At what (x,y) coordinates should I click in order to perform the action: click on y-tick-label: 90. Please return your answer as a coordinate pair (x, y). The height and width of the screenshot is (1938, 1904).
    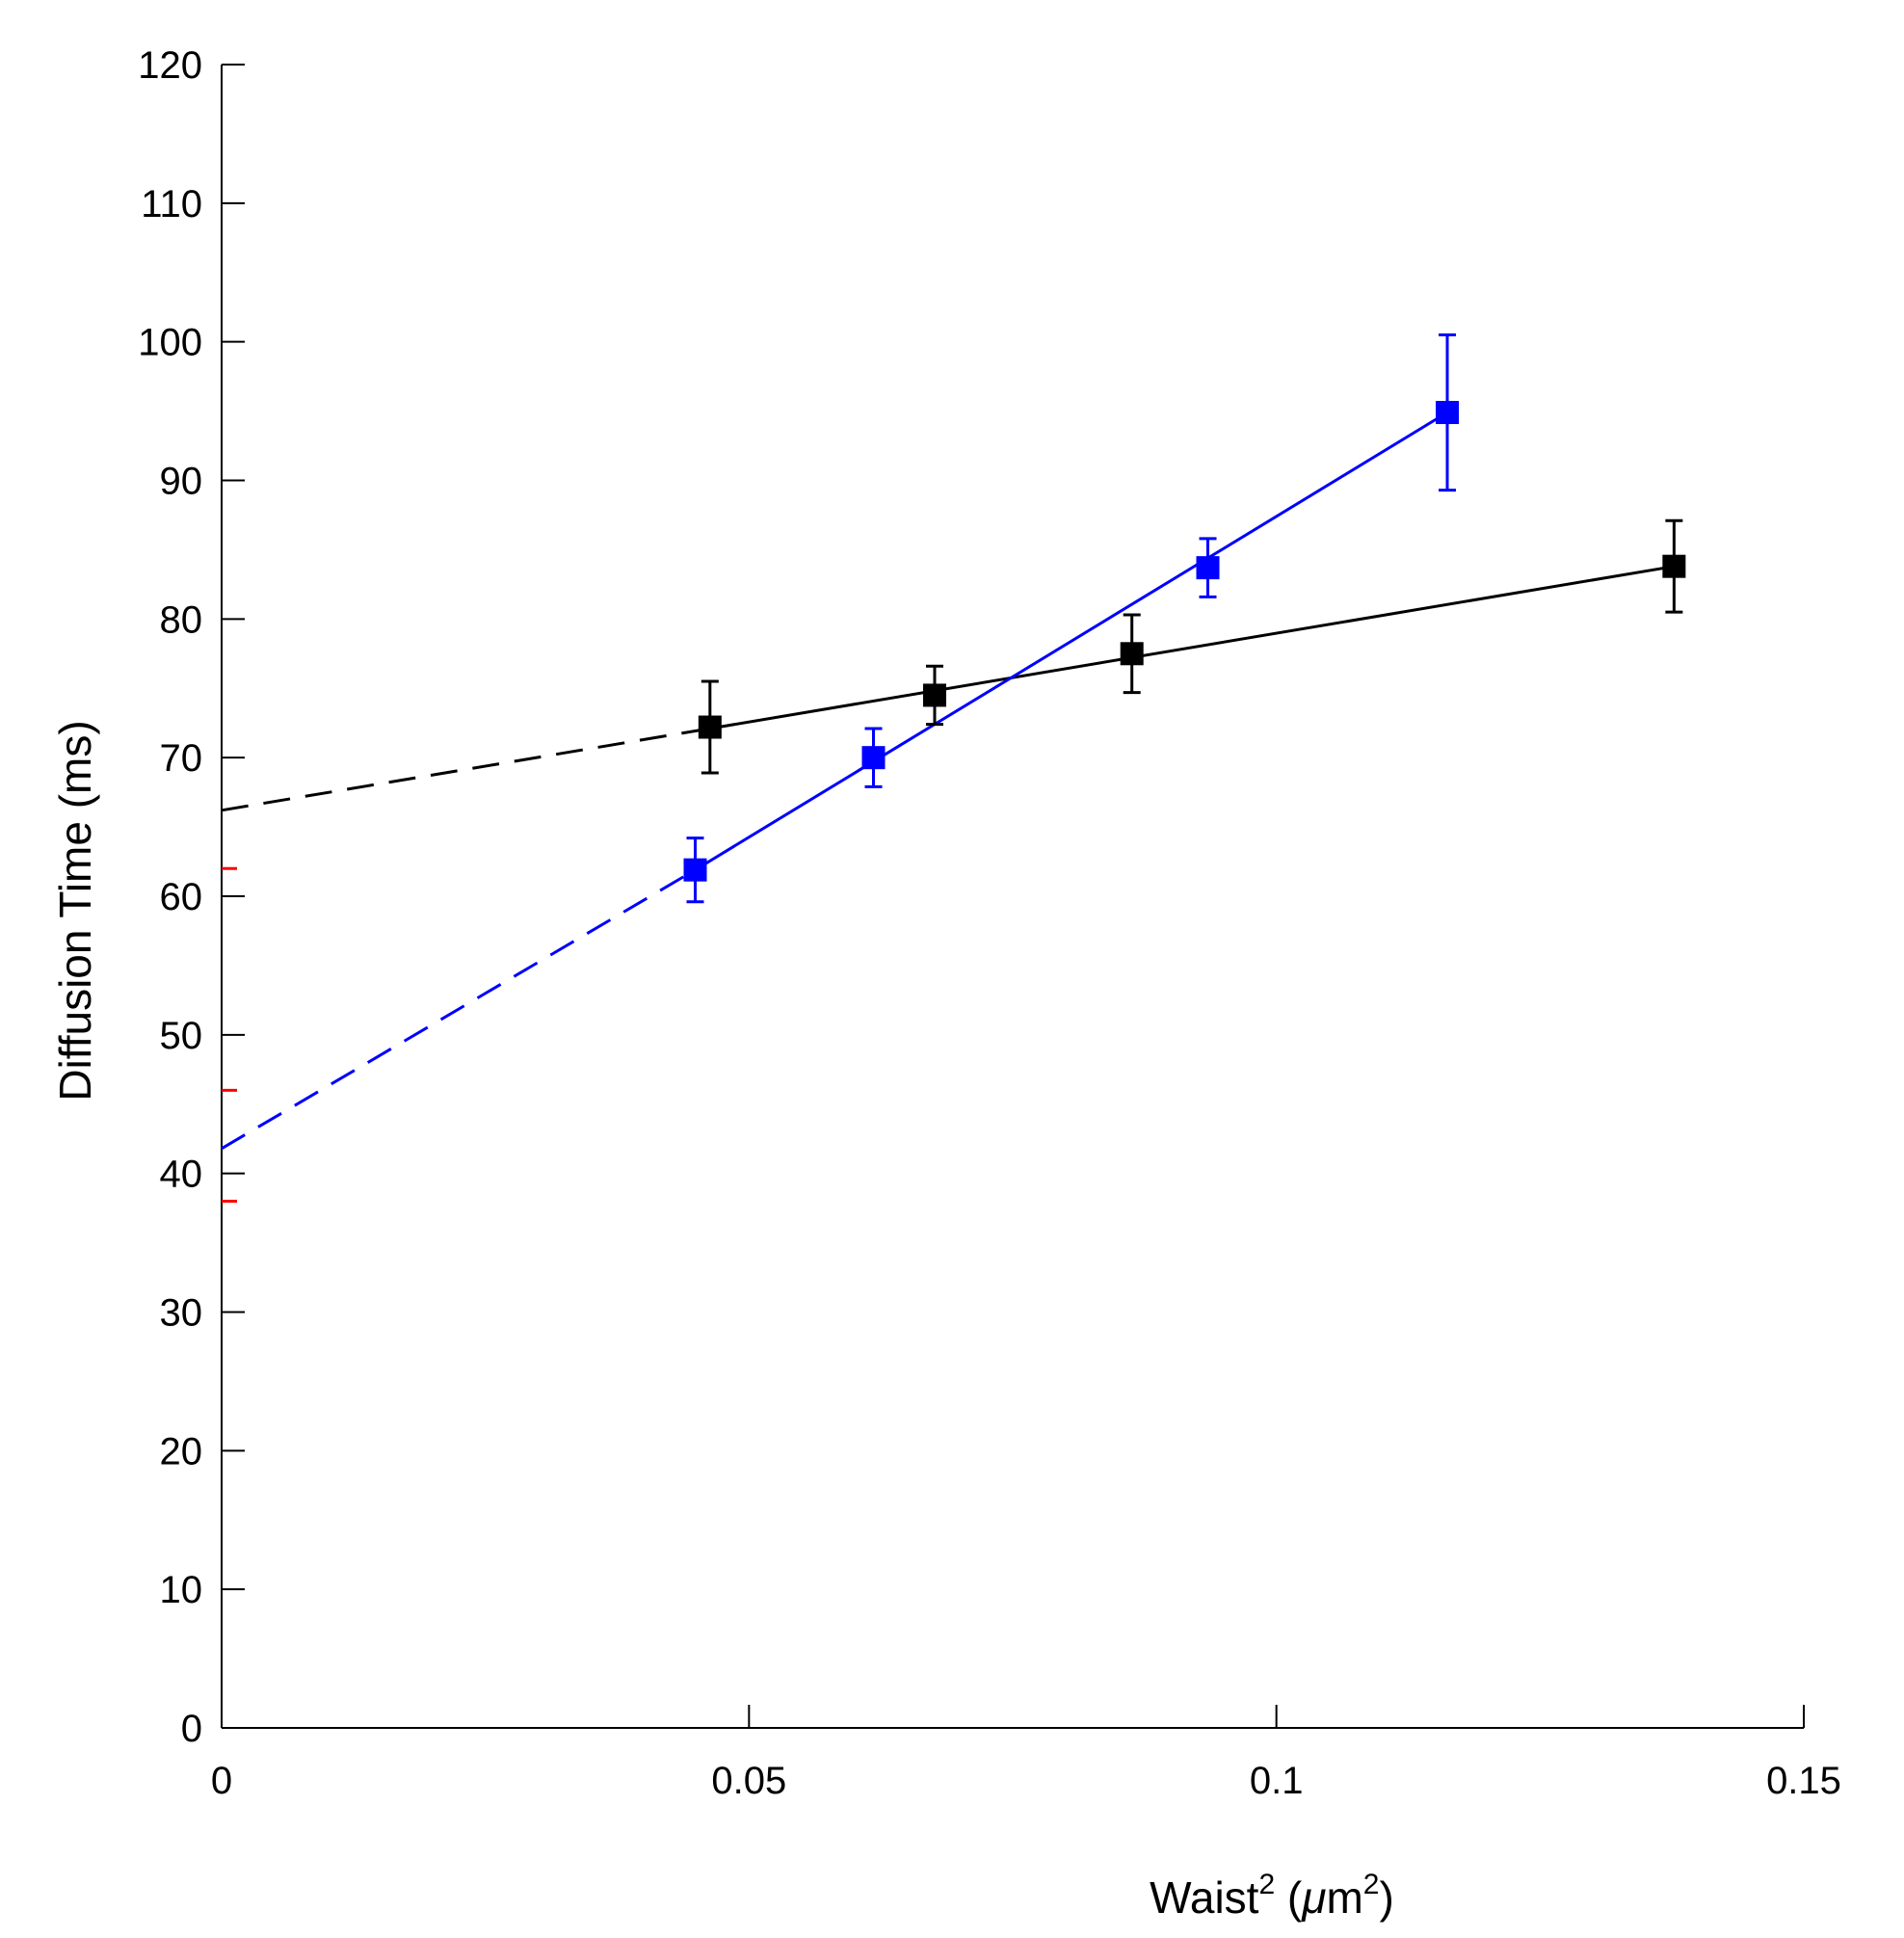
    Looking at the image, I should click on (182, 482).